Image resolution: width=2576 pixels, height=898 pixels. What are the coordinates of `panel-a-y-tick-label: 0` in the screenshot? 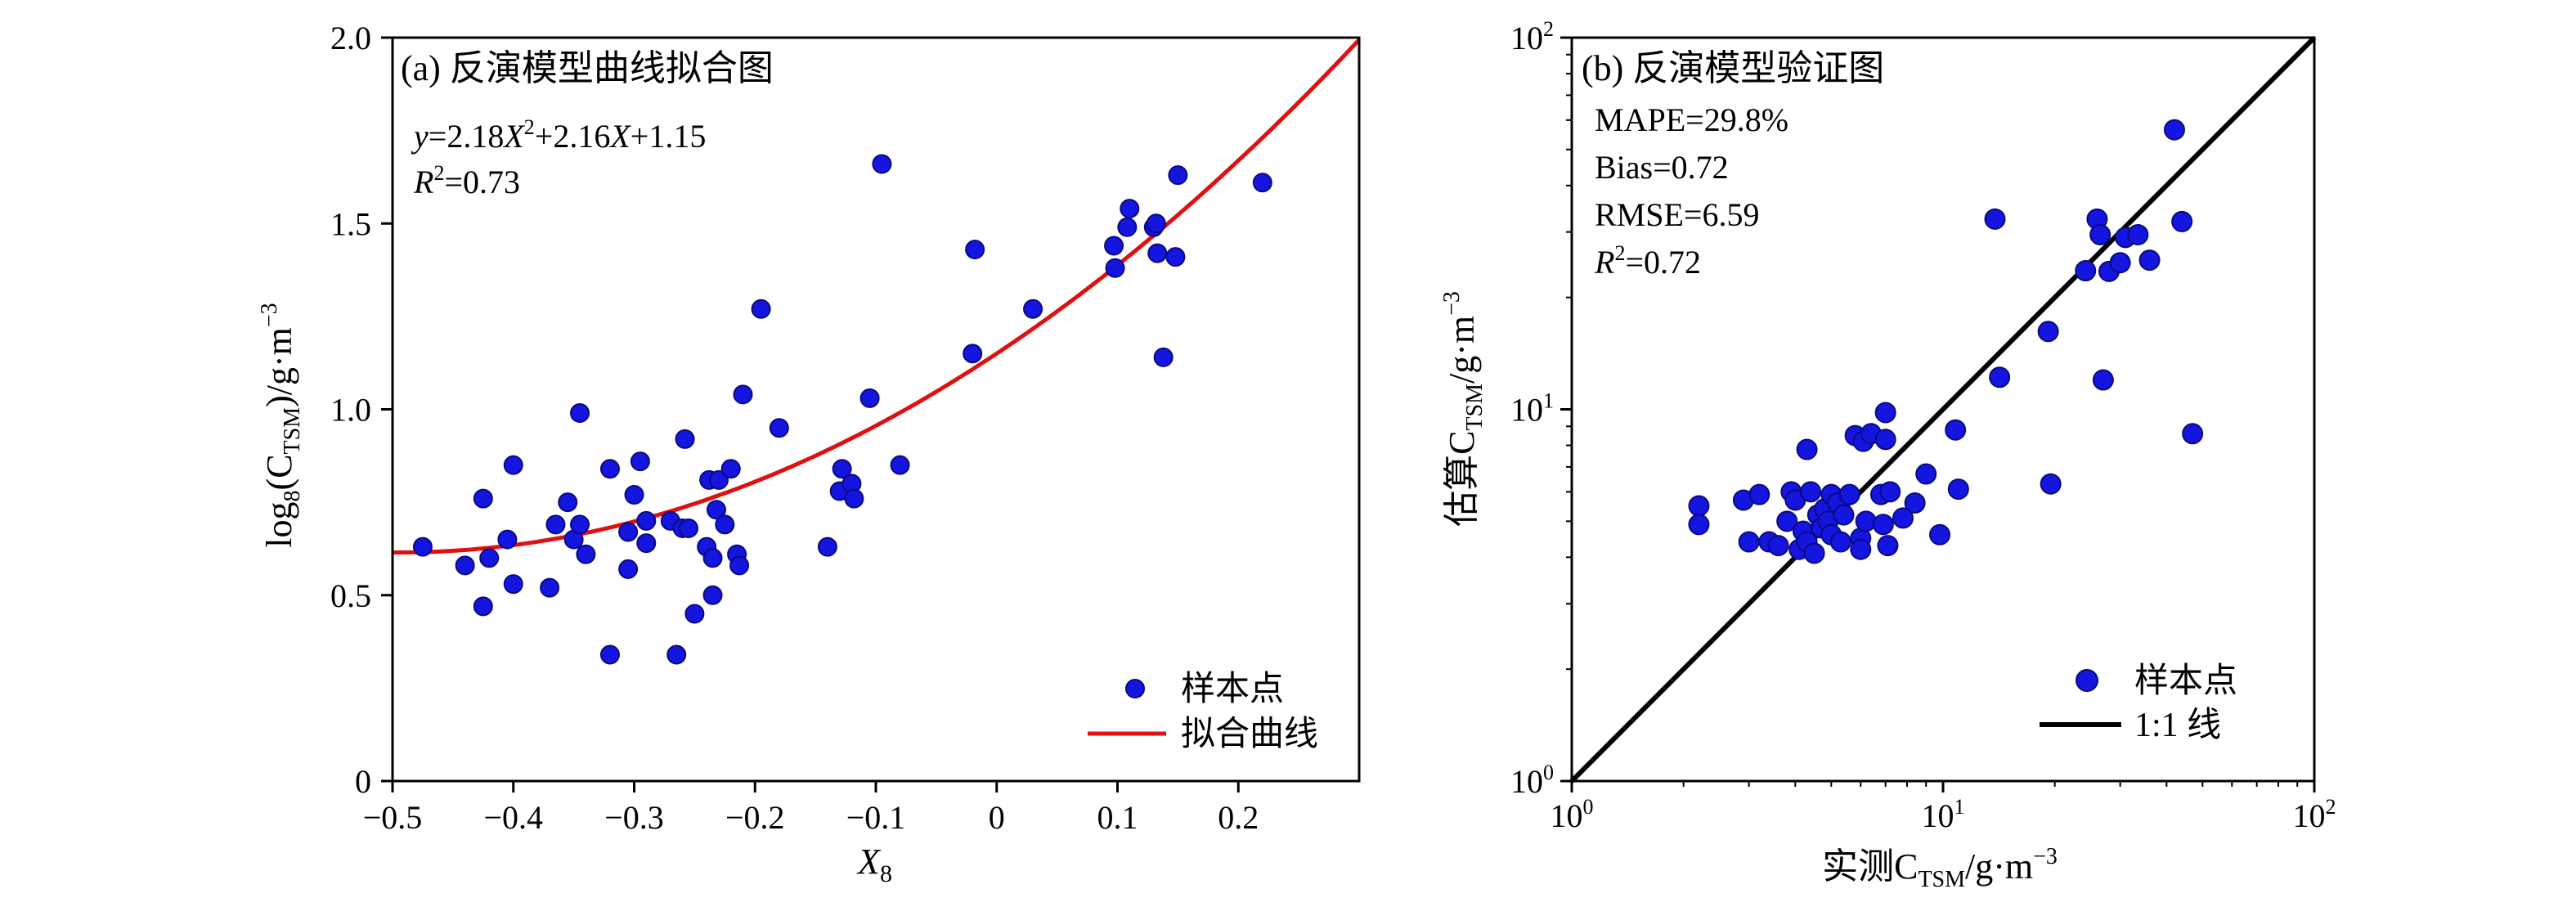 It's located at (363, 781).